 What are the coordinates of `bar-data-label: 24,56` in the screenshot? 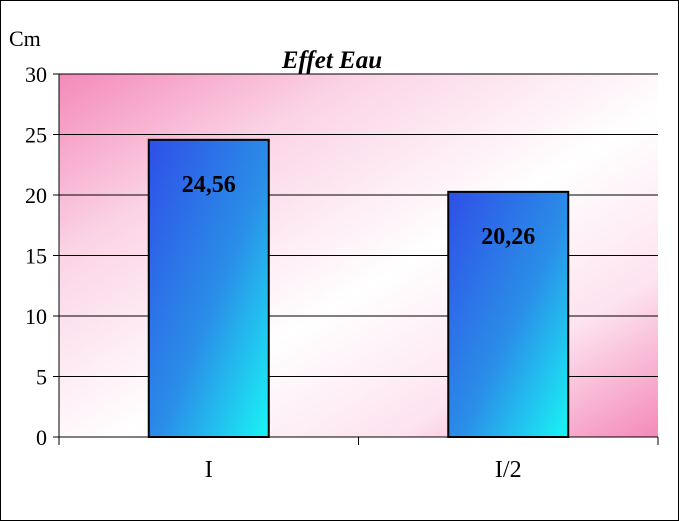 It's located at (209, 185).